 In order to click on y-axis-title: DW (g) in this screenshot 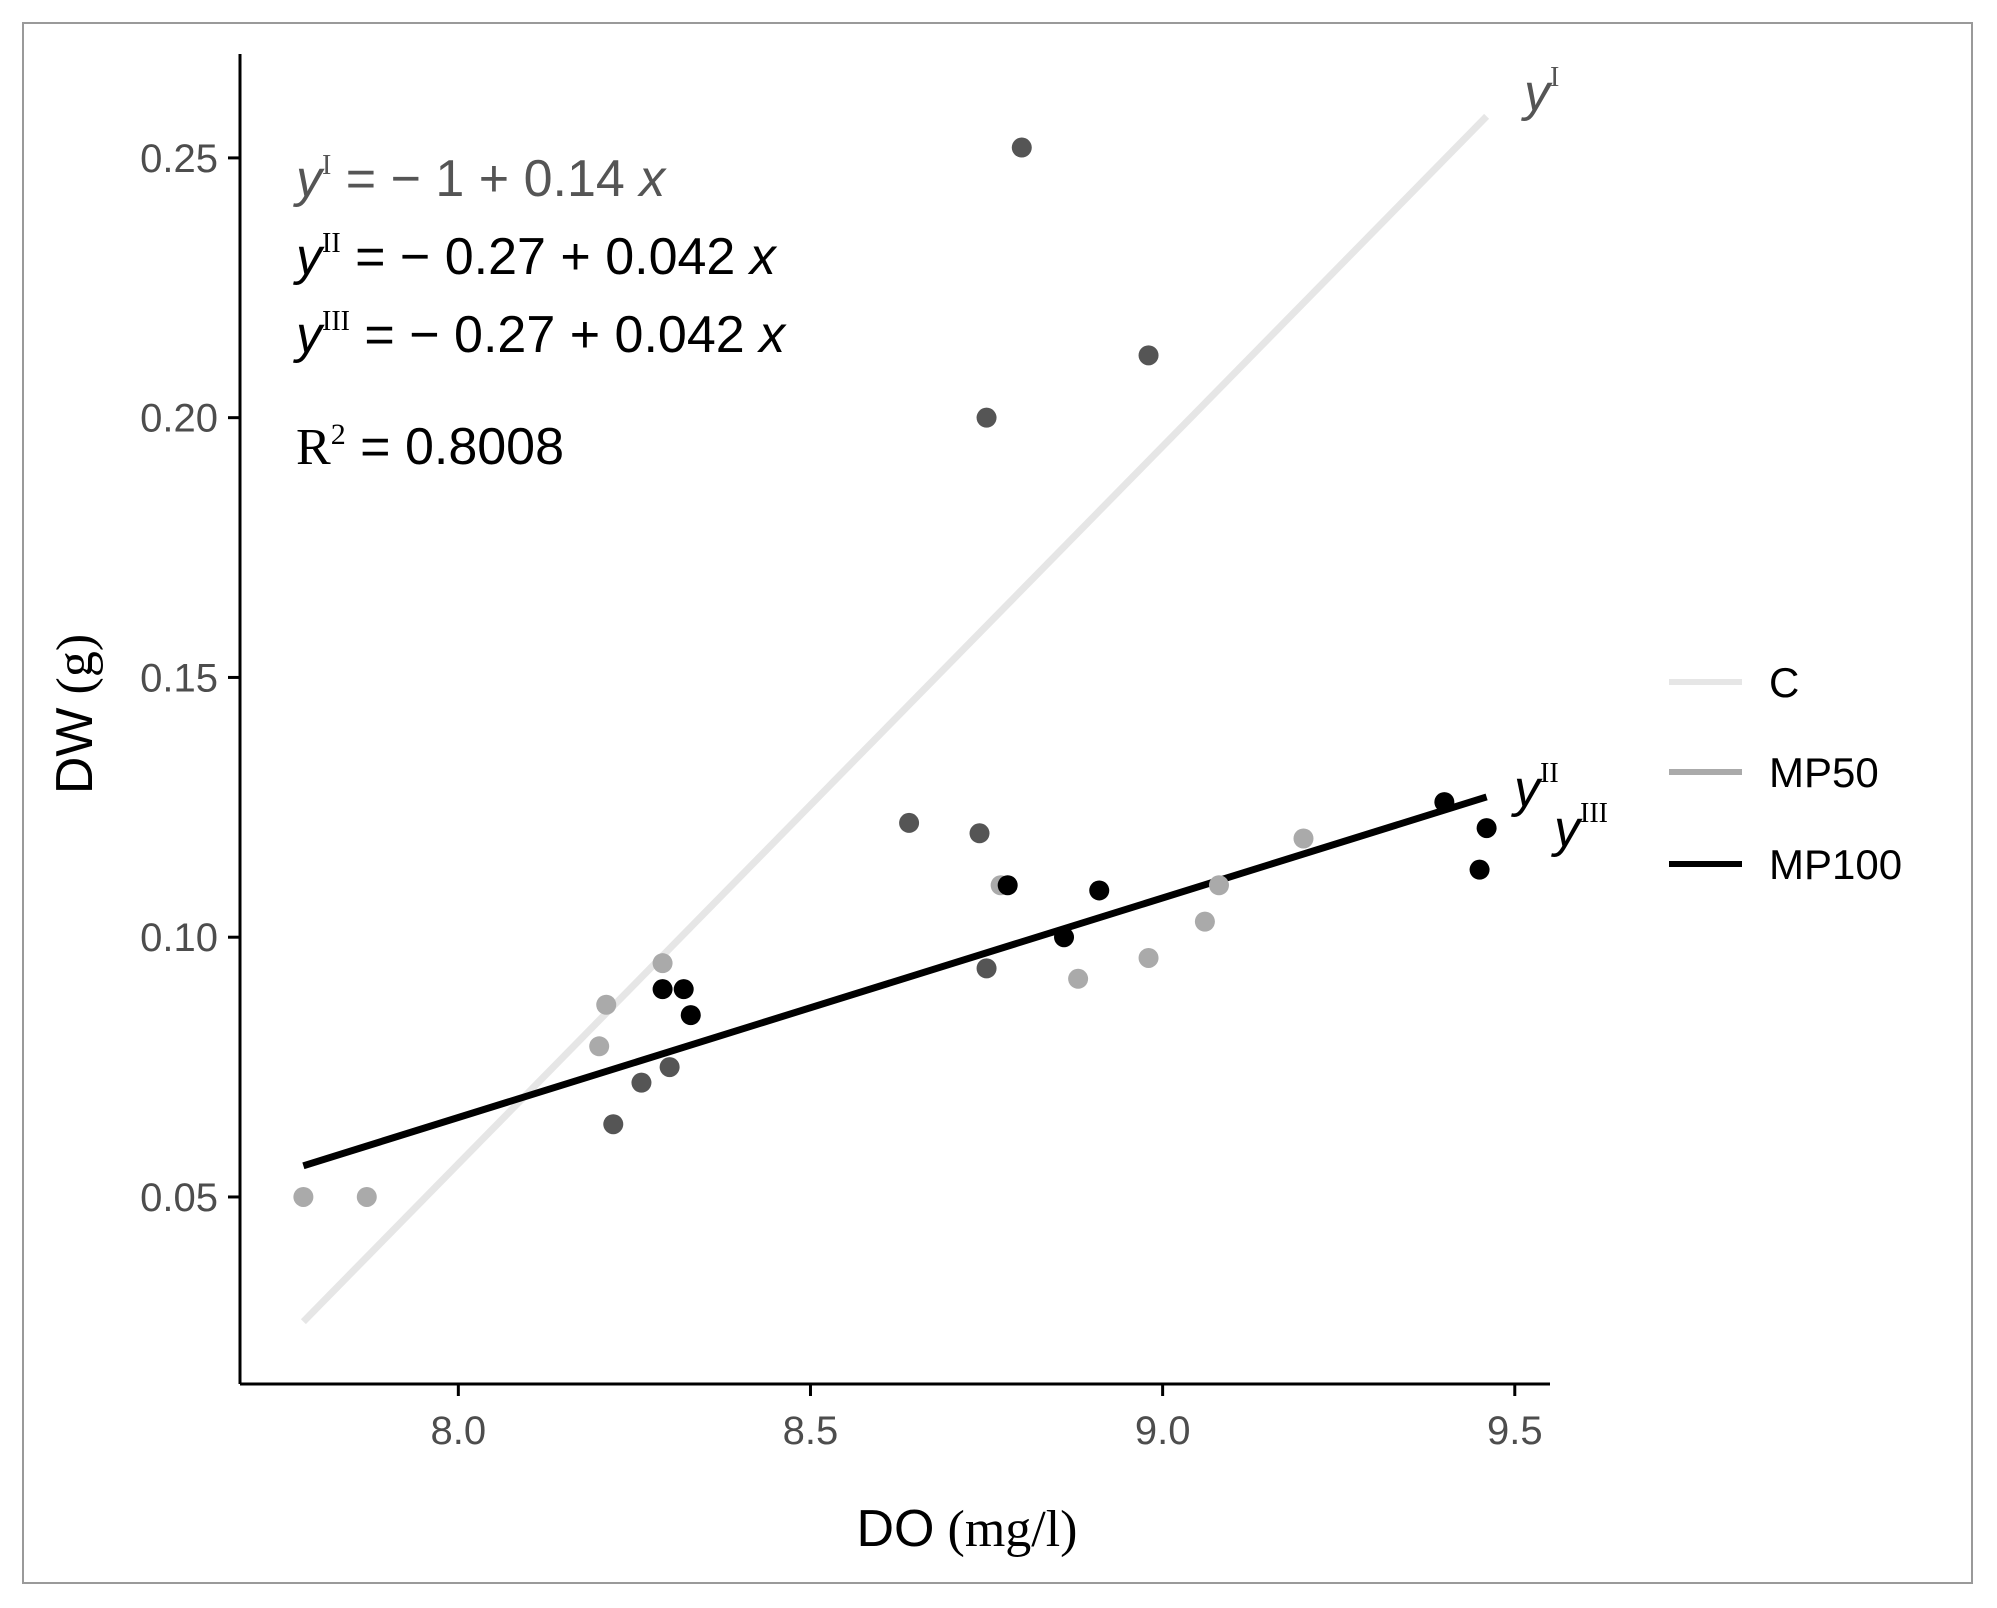, I will do `click(75, 714)`.